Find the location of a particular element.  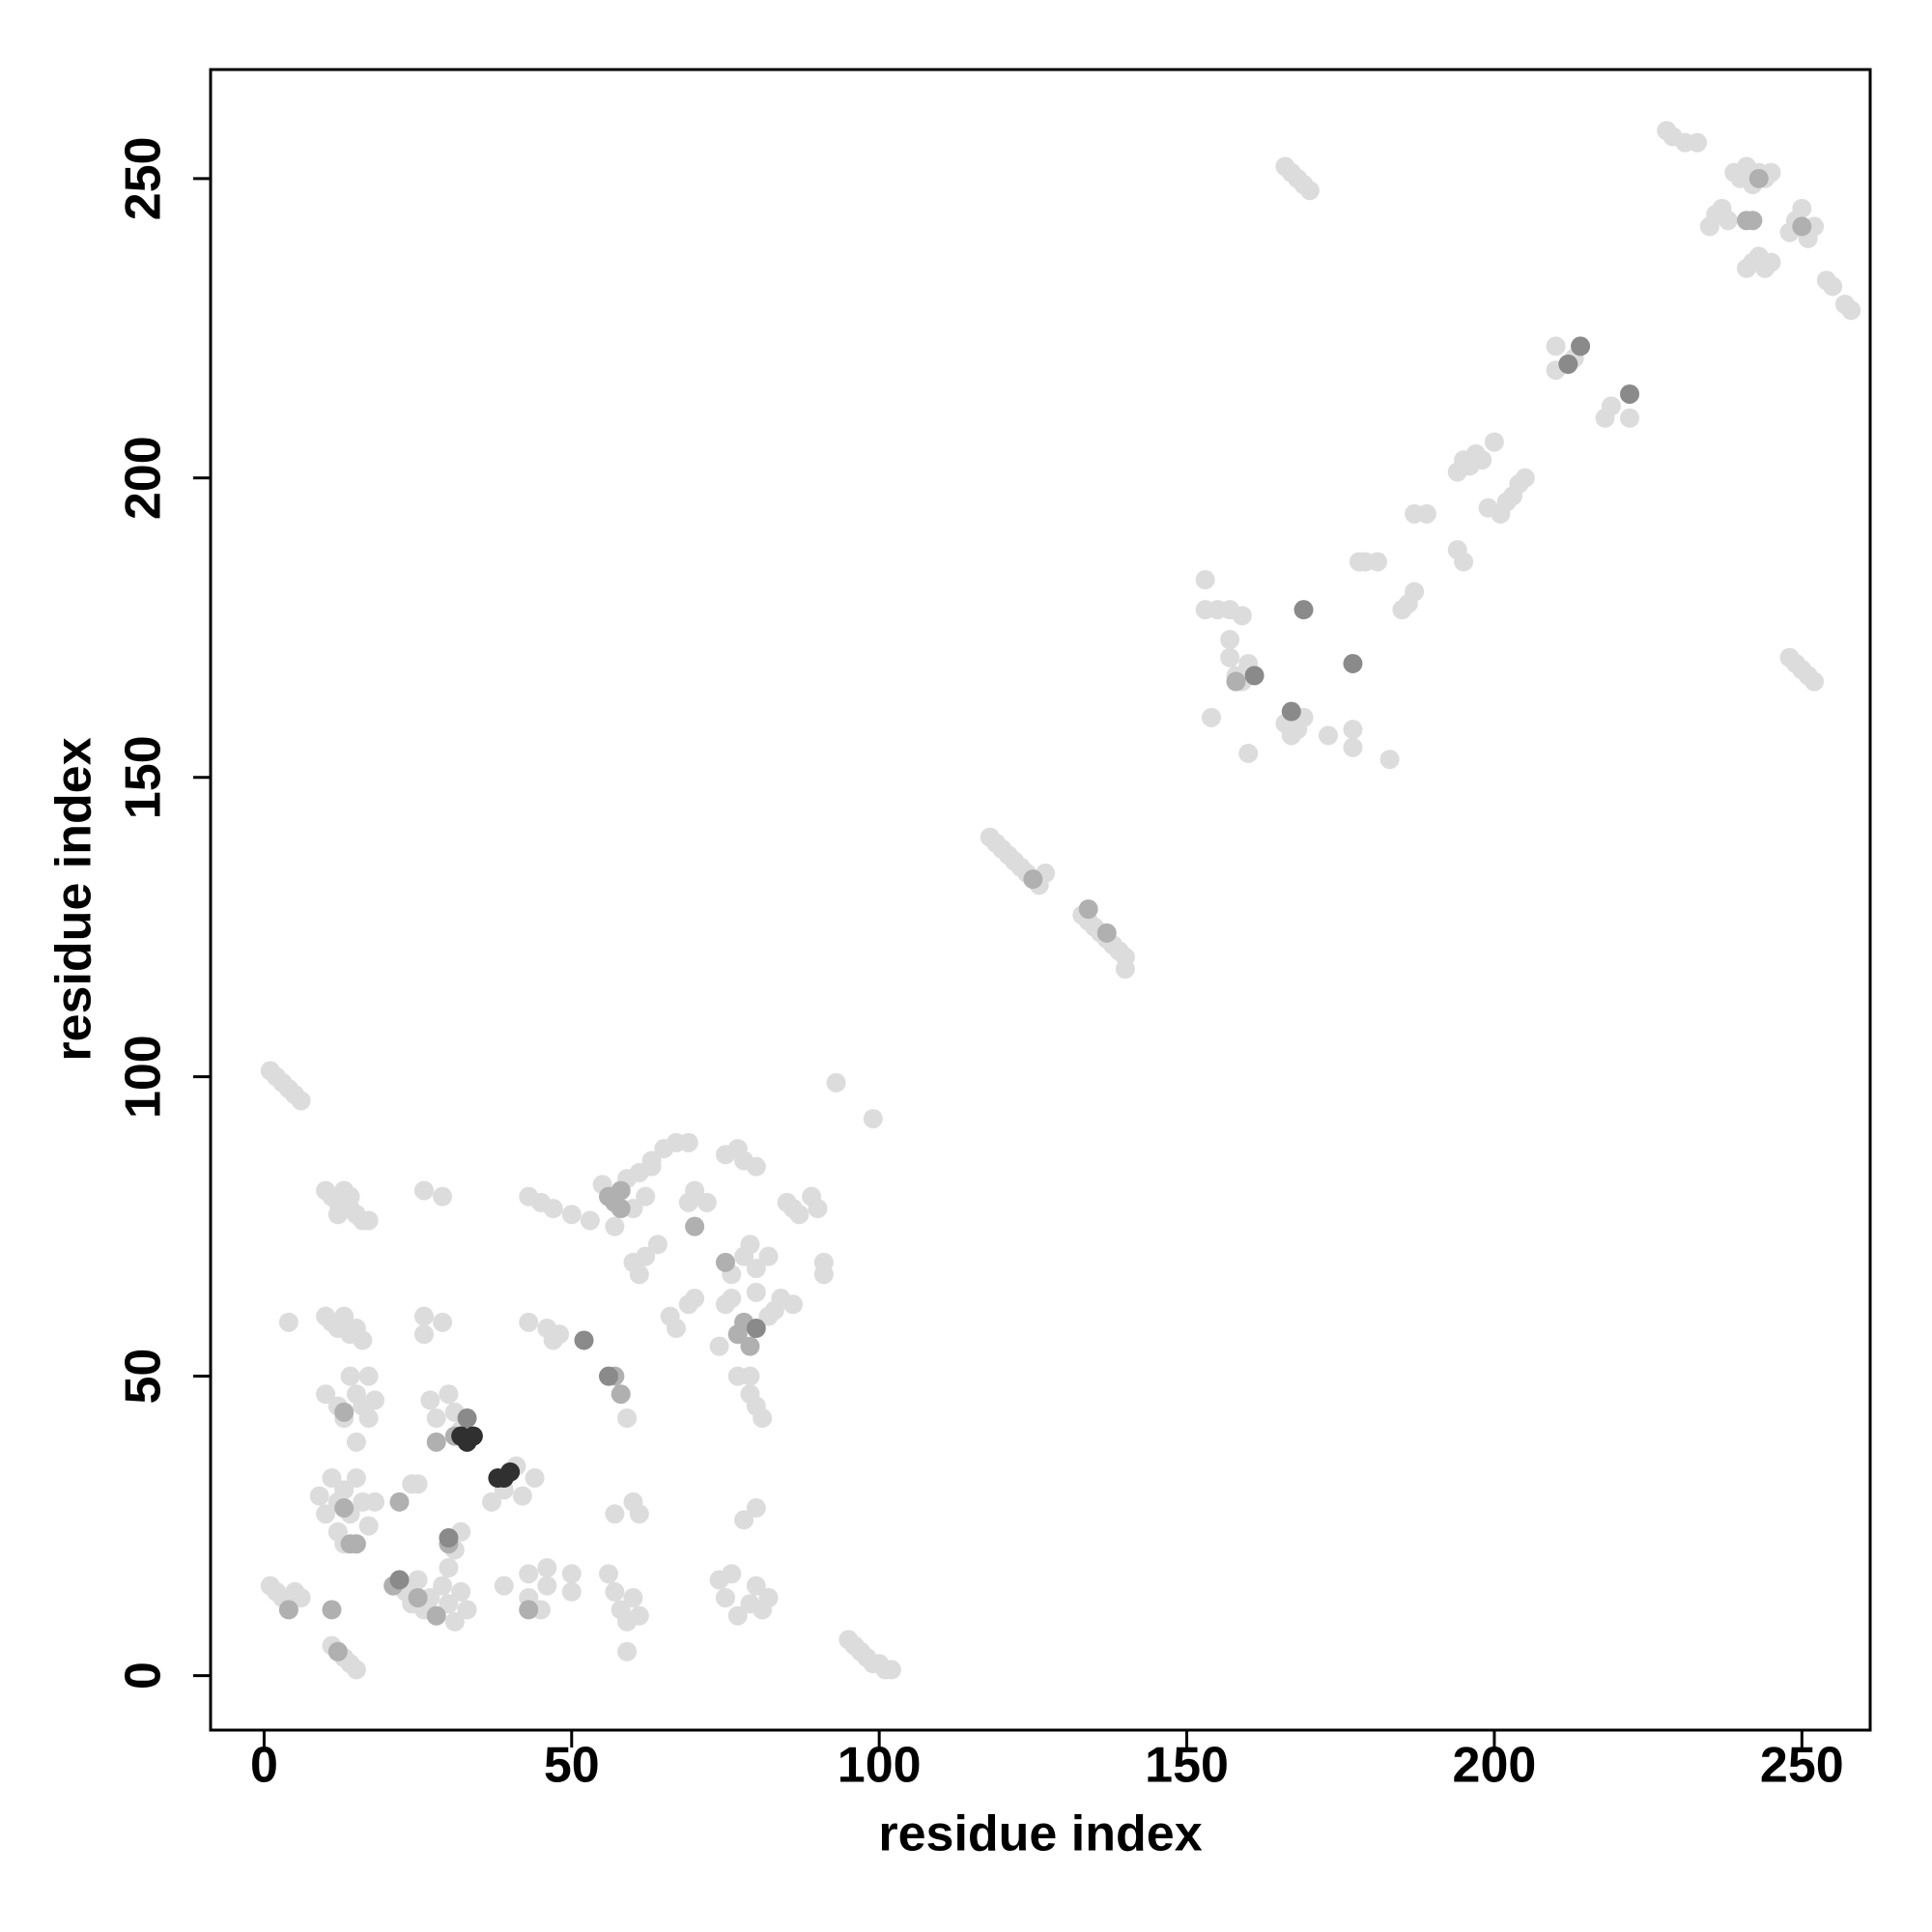

y-tick-label: 50 is located at coordinates (144, 1377).